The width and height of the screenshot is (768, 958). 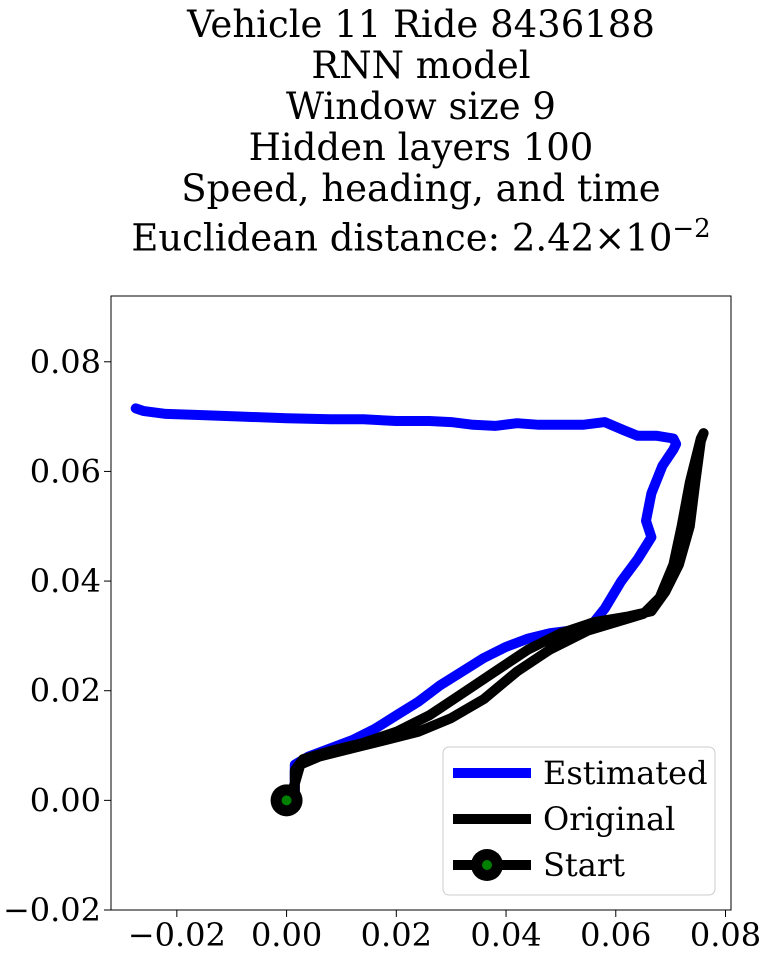 What do you see at coordinates (691, 229) in the screenshot?
I see `title-metric-exponent: −2` at bounding box center [691, 229].